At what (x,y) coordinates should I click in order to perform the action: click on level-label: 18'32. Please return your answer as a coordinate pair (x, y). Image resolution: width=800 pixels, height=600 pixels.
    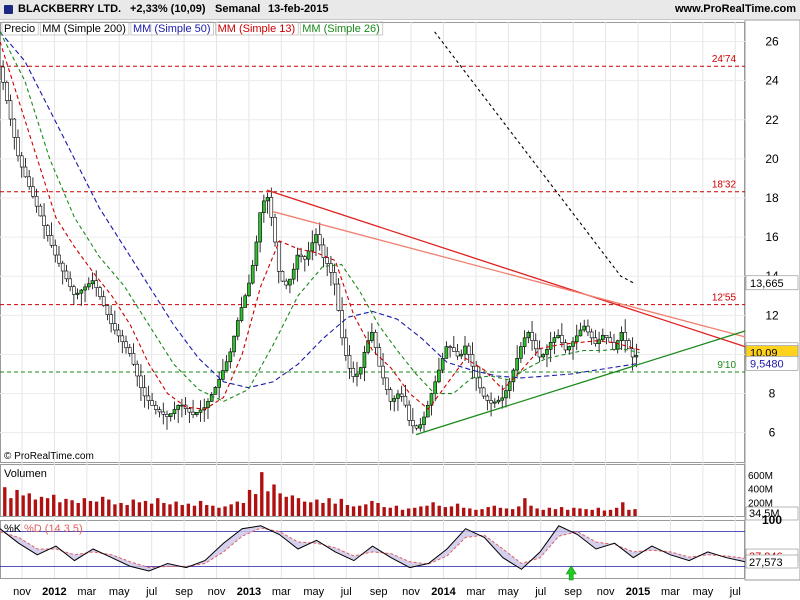
    Looking at the image, I should click on (724, 185).